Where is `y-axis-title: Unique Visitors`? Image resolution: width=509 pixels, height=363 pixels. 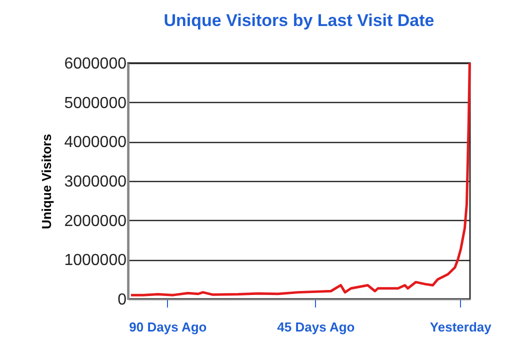
y-axis-title: Unique Visitors is located at coordinates (46, 182).